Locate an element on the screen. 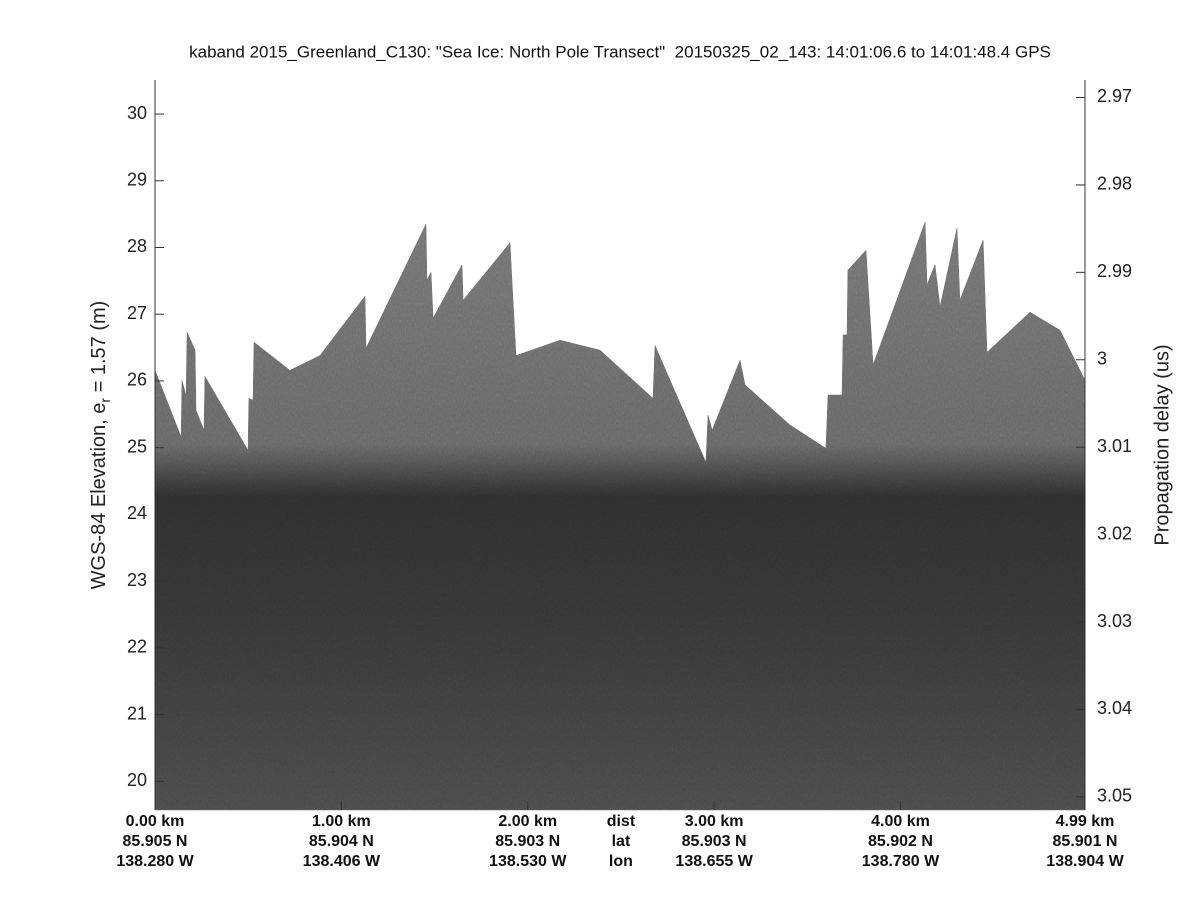 The width and height of the screenshot is (1200, 900). lon-label: 138.904 W is located at coordinates (1085, 861).